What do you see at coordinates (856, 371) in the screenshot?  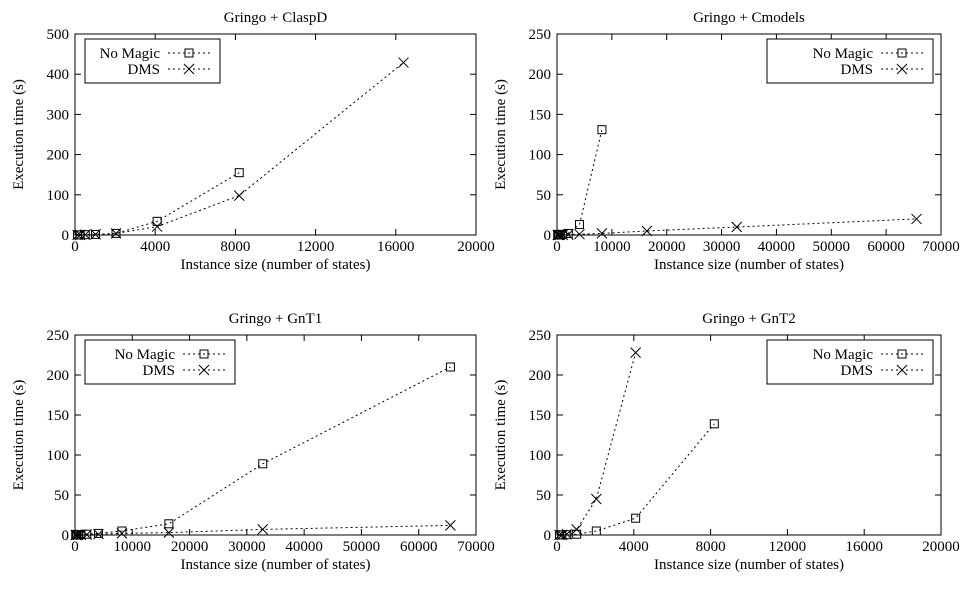 I see `legend-label: DMS` at bounding box center [856, 371].